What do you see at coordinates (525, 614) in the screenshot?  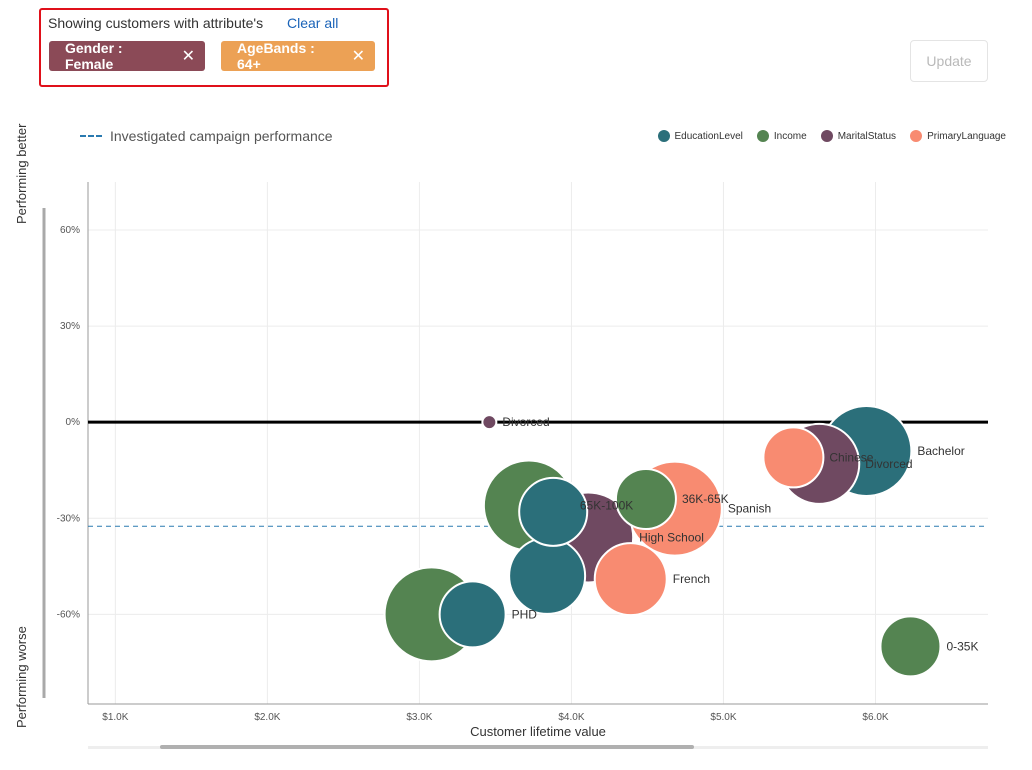 I see `bubble-label: PHD` at bounding box center [525, 614].